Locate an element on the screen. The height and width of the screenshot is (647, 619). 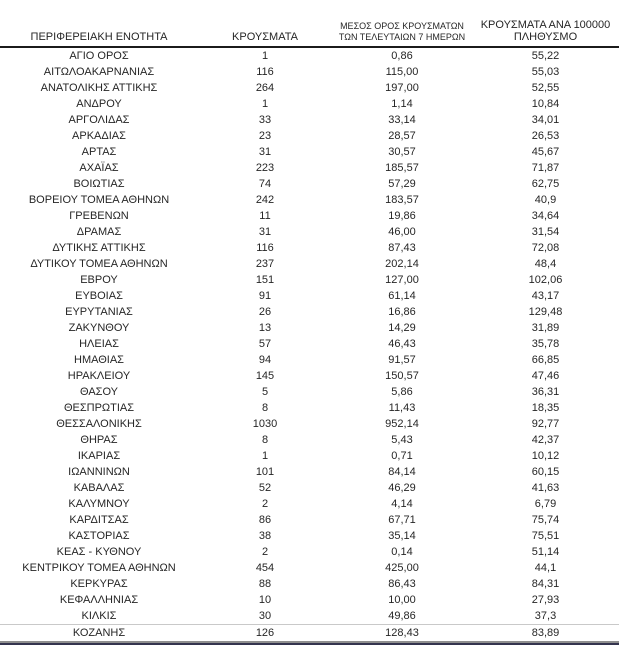
table-row: ΘΕΣΠΡΩΤΙΑΣ 8 11,43 18,35 is located at coordinates (309, 408).